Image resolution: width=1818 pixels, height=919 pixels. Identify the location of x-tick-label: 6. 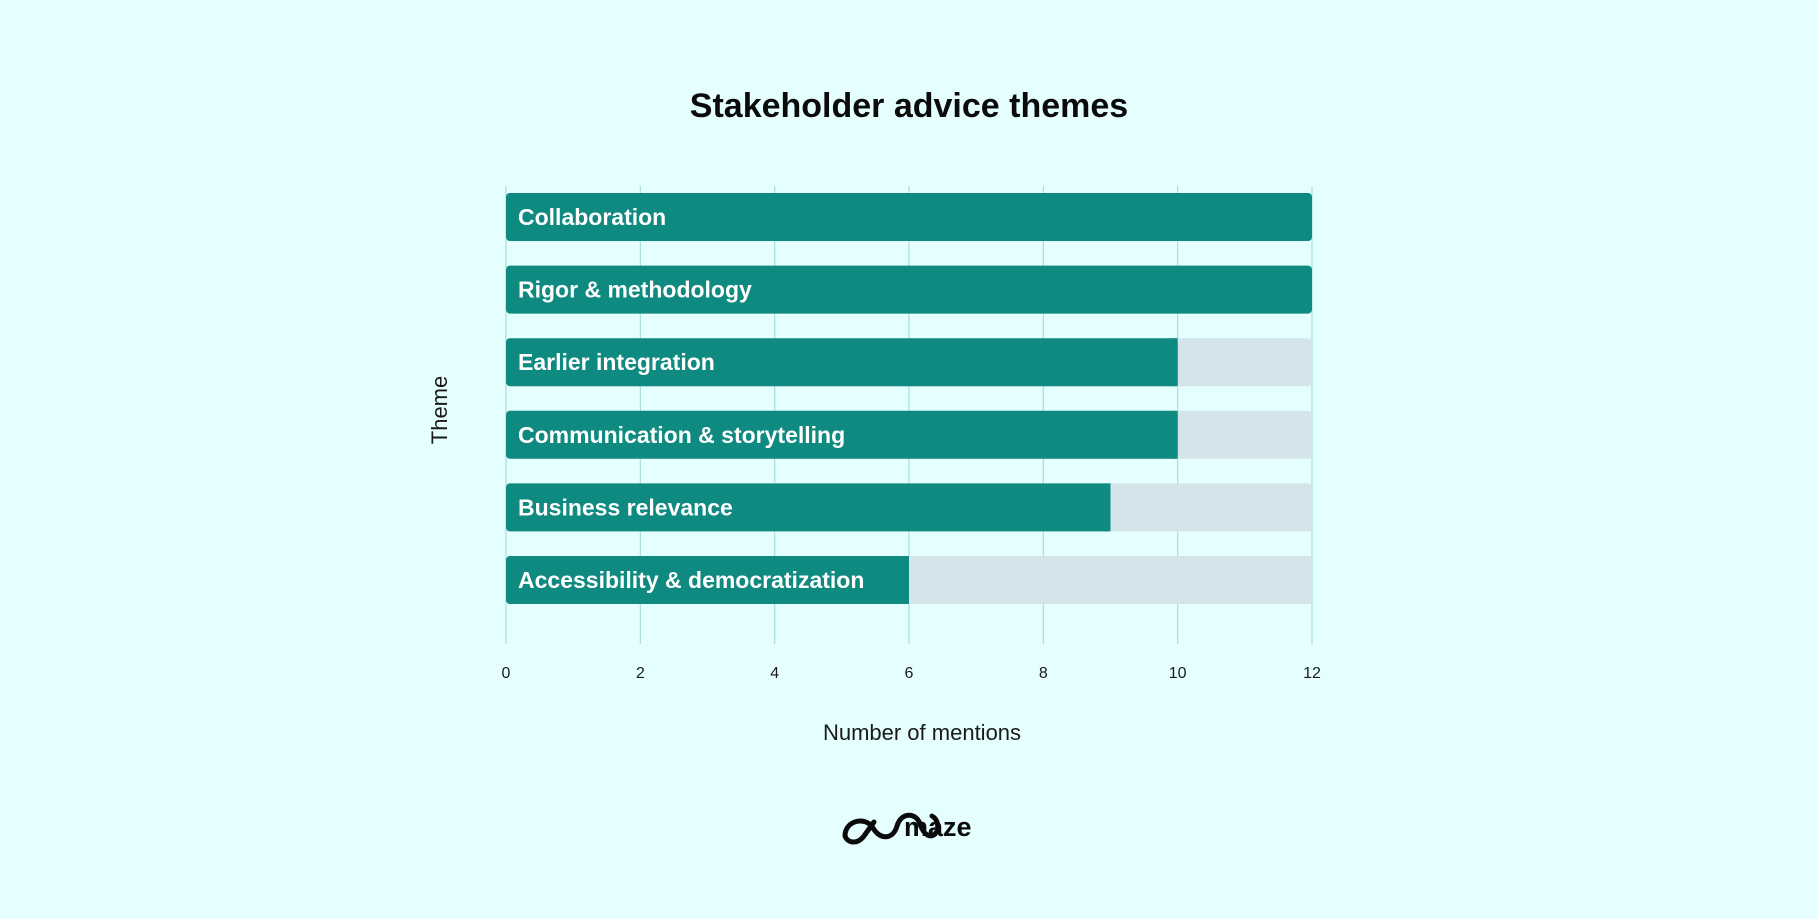
(909, 673).